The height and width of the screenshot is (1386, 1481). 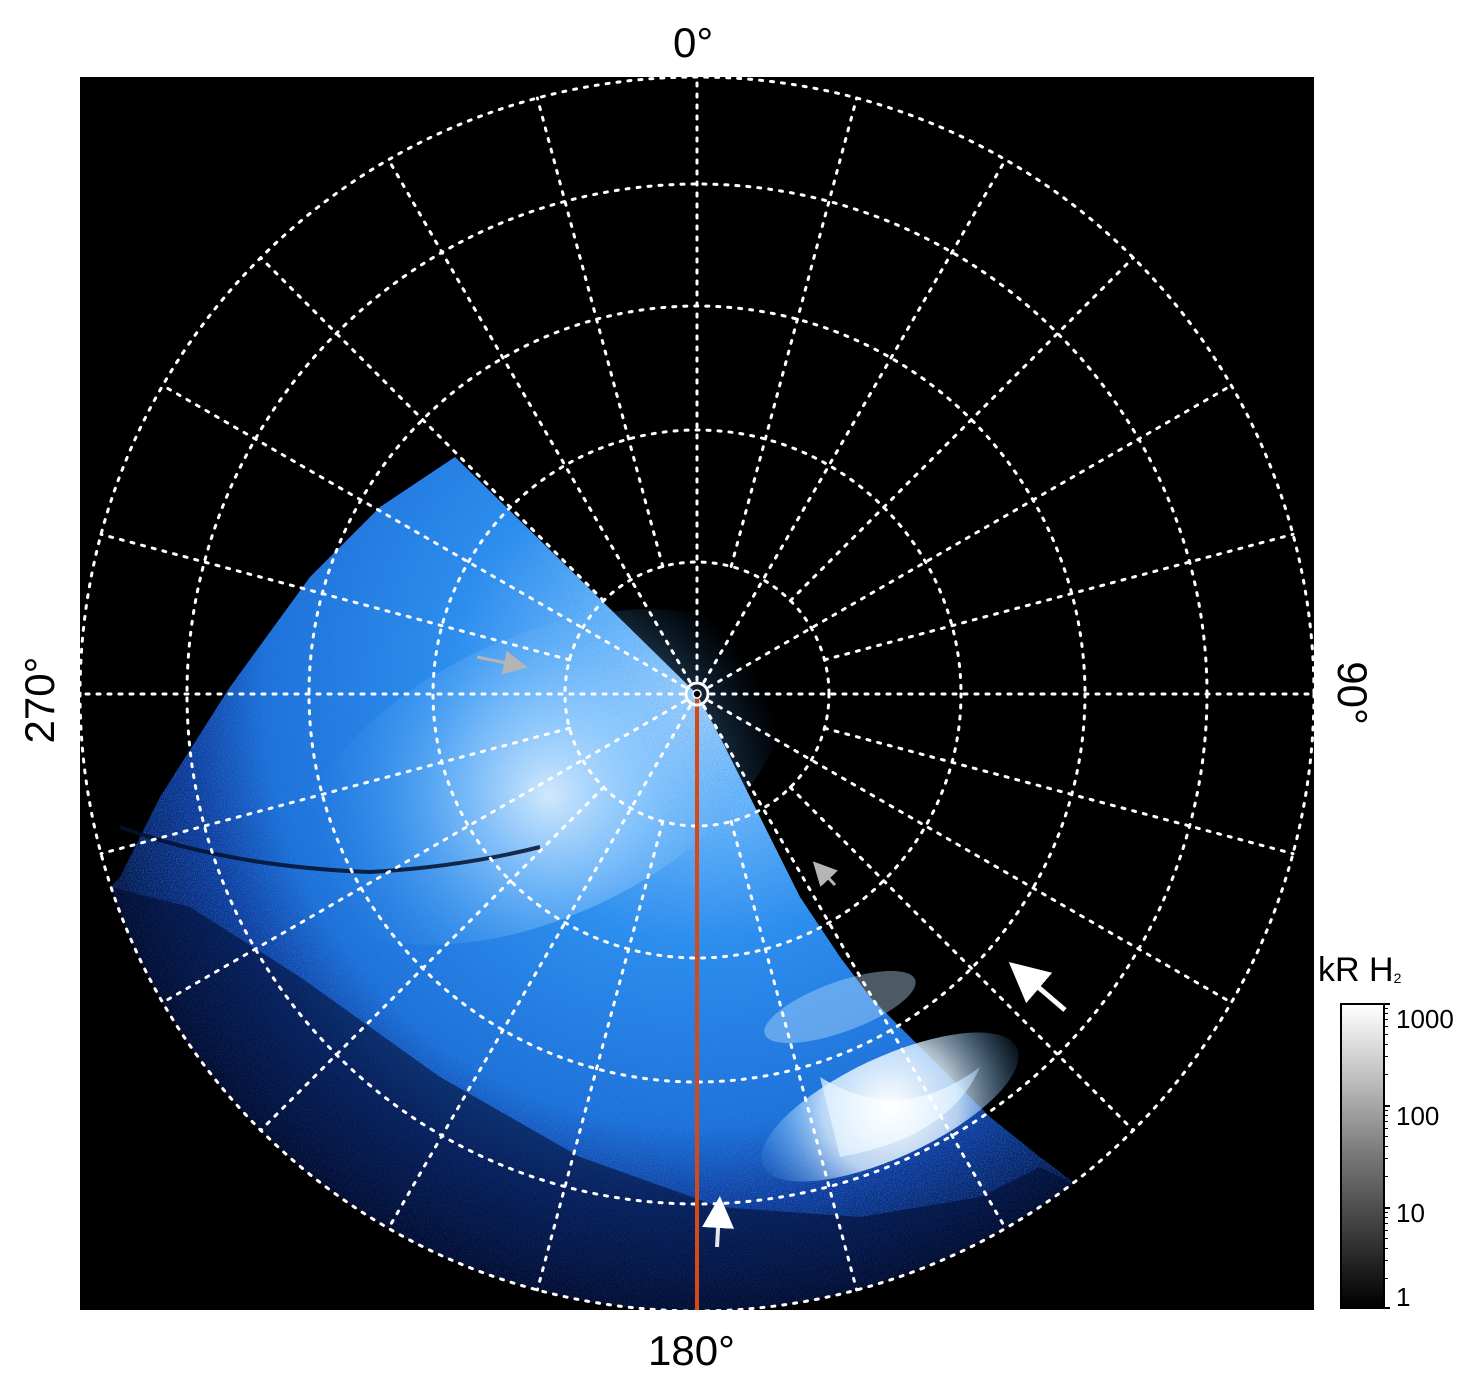 I want to click on colorbar-title-subscript: 2, so click(x=1397, y=978).